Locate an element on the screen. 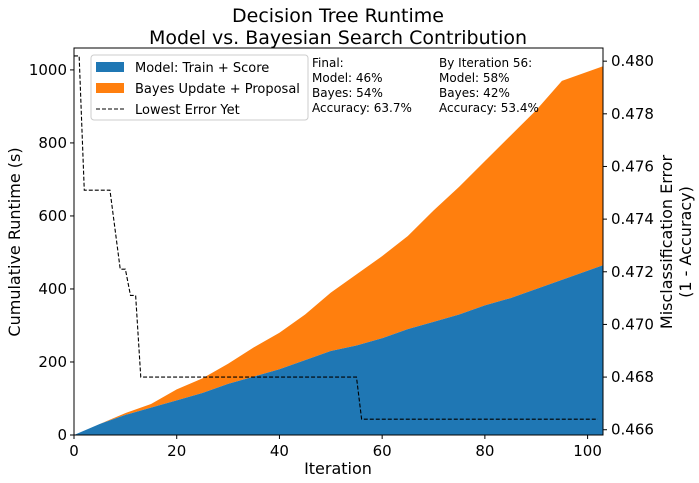 The image size is (699, 483). annotation-final-line: Final: is located at coordinates (328, 63).